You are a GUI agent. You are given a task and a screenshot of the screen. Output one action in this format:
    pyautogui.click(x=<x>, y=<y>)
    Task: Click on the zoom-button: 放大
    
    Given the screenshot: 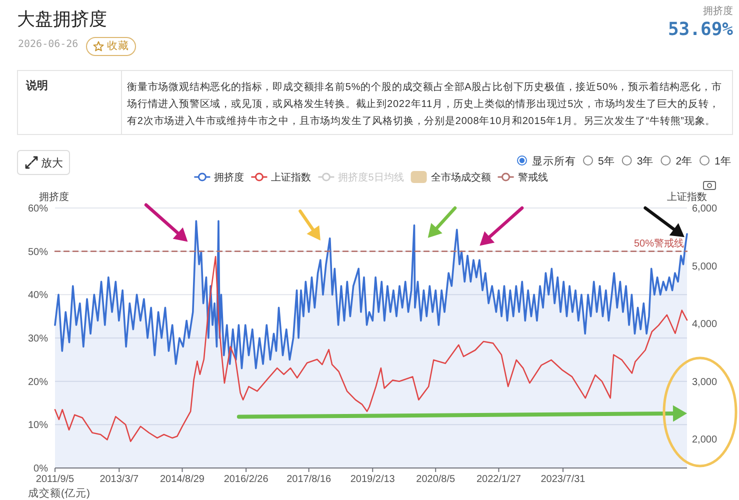 What is the action you would take?
    pyautogui.click(x=43, y=162)
    